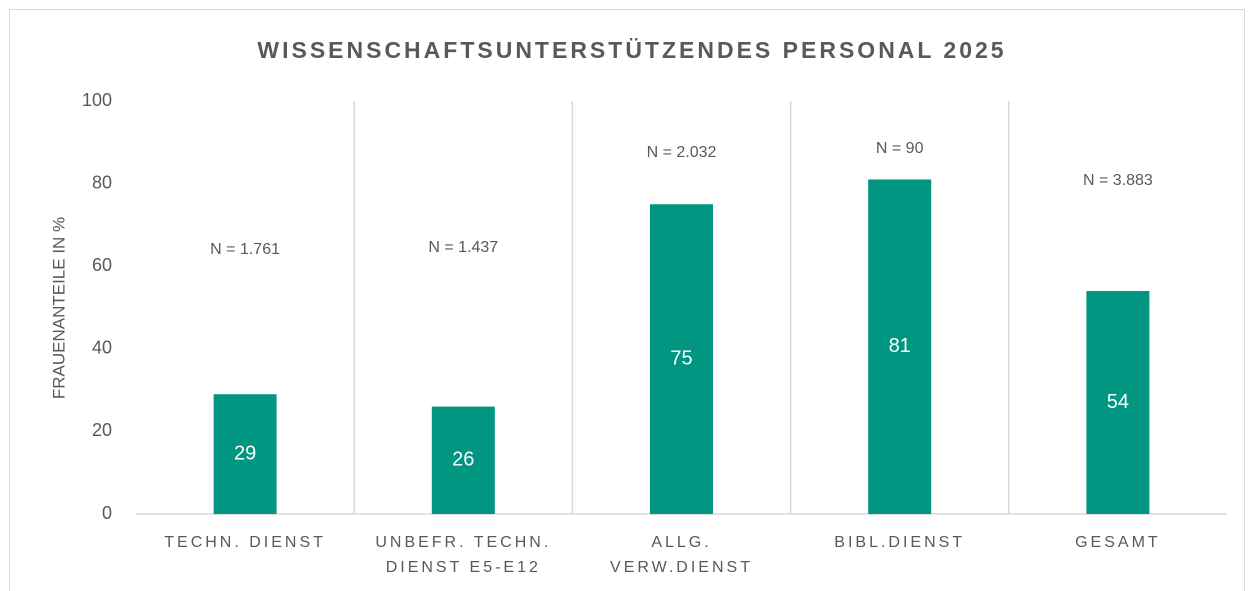  Describe the element at coordinates (97, 100) in the screenshot. I see `y-tick-label: 100` at that location.